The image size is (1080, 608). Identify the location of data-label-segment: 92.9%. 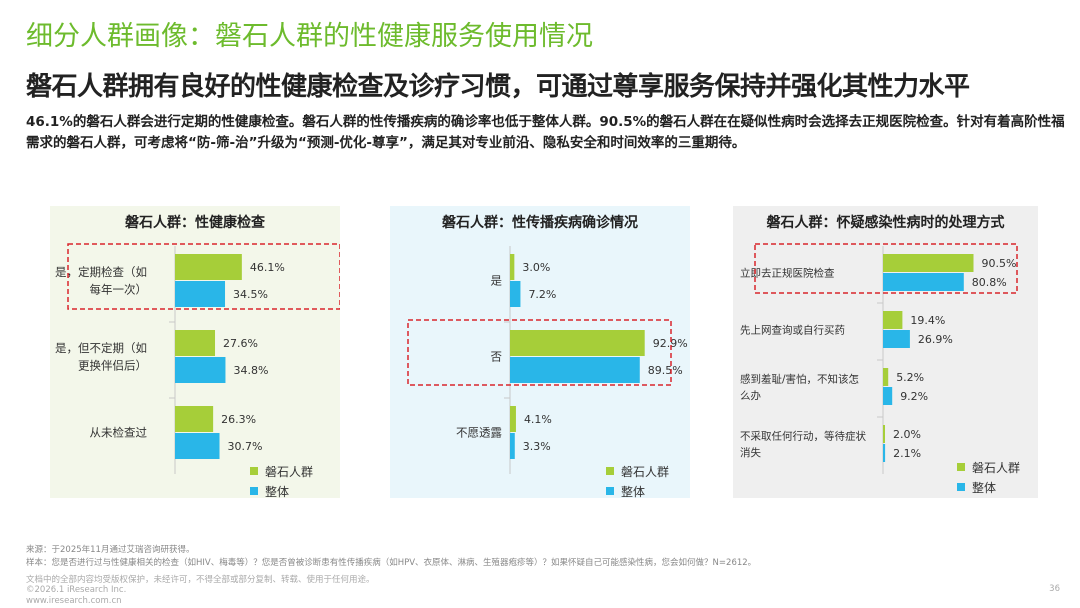
(670, 343).